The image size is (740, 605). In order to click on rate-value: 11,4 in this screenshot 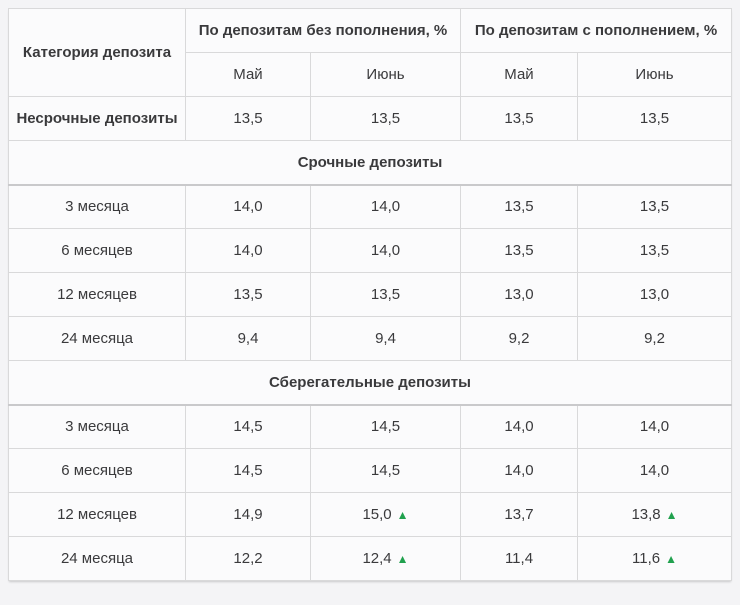, I will do `click(519, 558)`.